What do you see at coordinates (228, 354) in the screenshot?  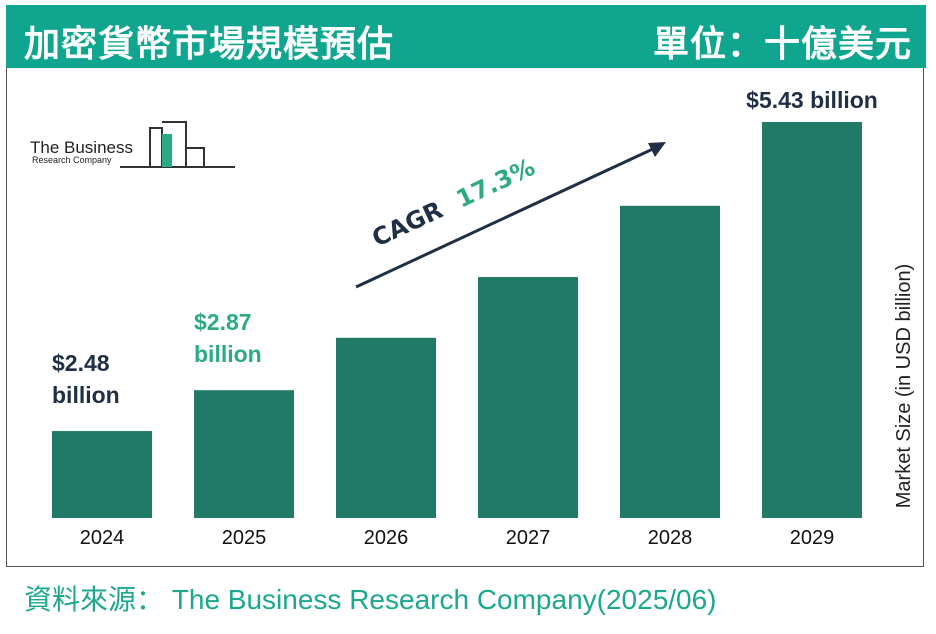 I see `data-label-2025-1: billion` at bounding box center [228, 354].